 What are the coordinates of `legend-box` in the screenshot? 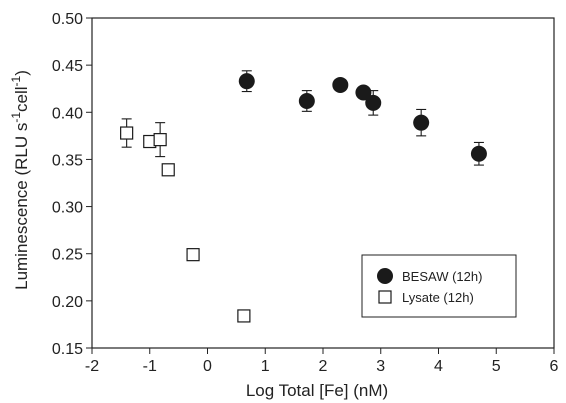 It's located at (439, 286).